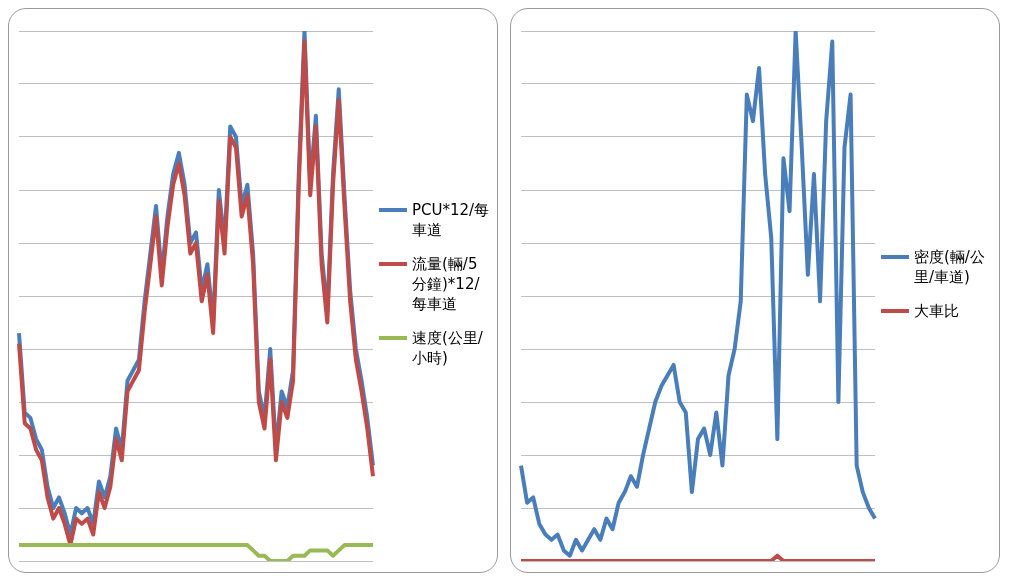 This screenshot has height=581, width=1011. Describe the element at coordinates (451, 219) in the screenshot. I see `legend-label: PCU*12/每車道` at that location.